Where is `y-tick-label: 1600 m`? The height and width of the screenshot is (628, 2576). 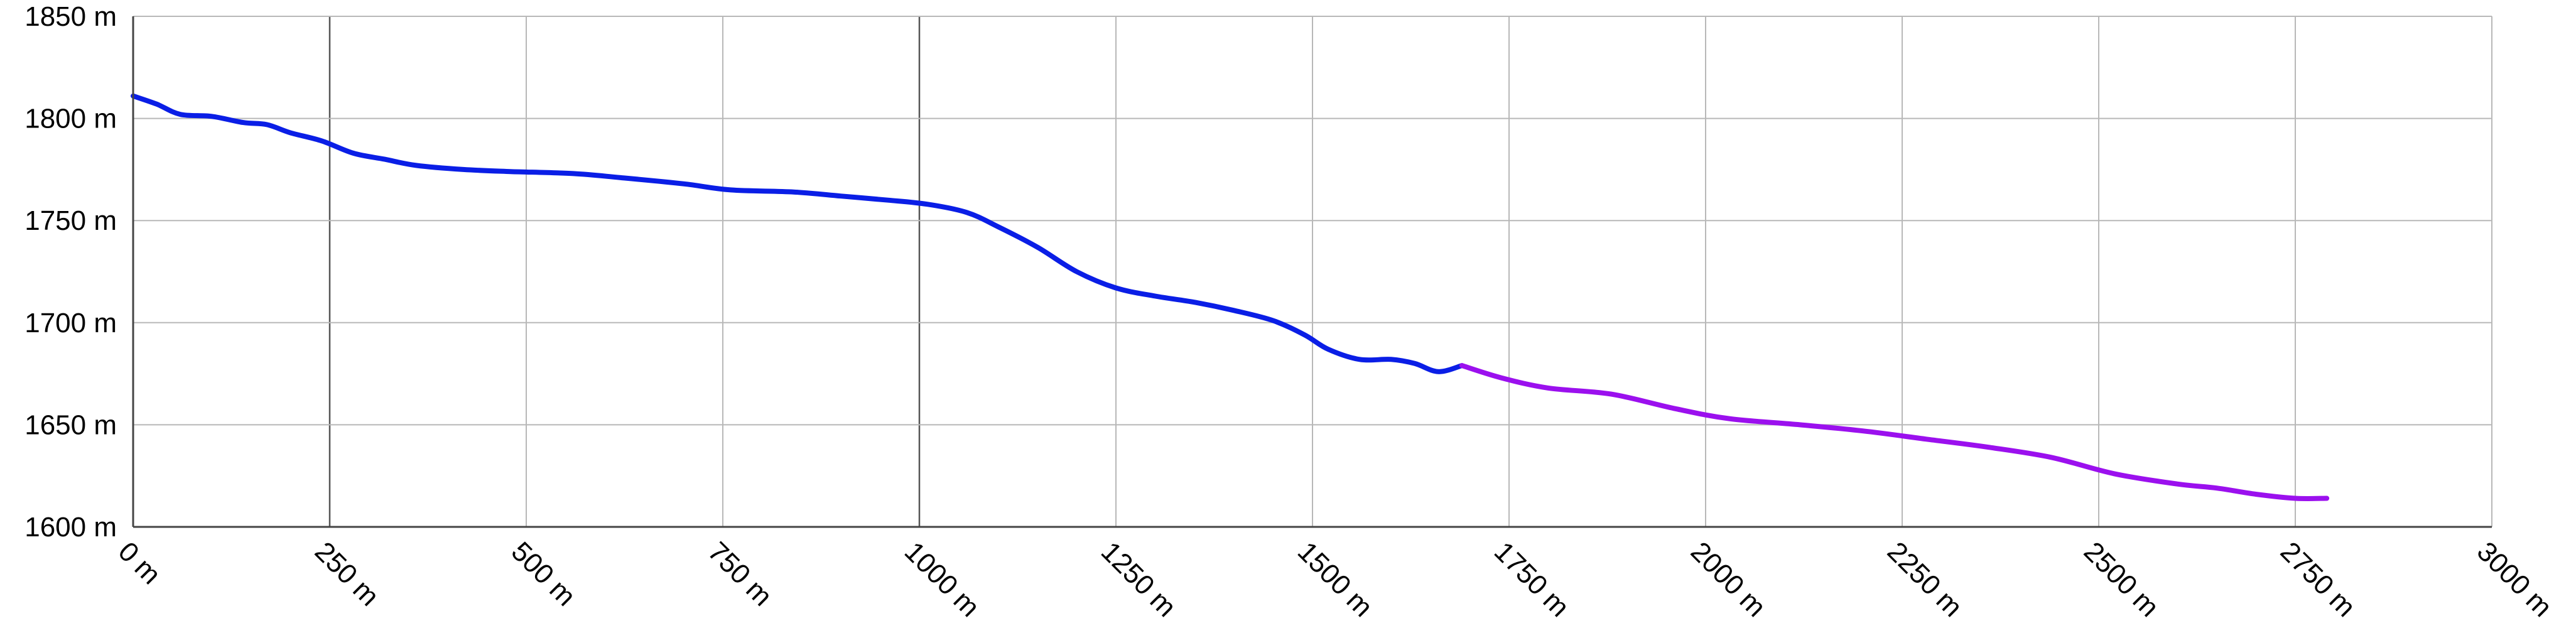 y-tick-label: 1600 m is located at coordinates (71, 527).